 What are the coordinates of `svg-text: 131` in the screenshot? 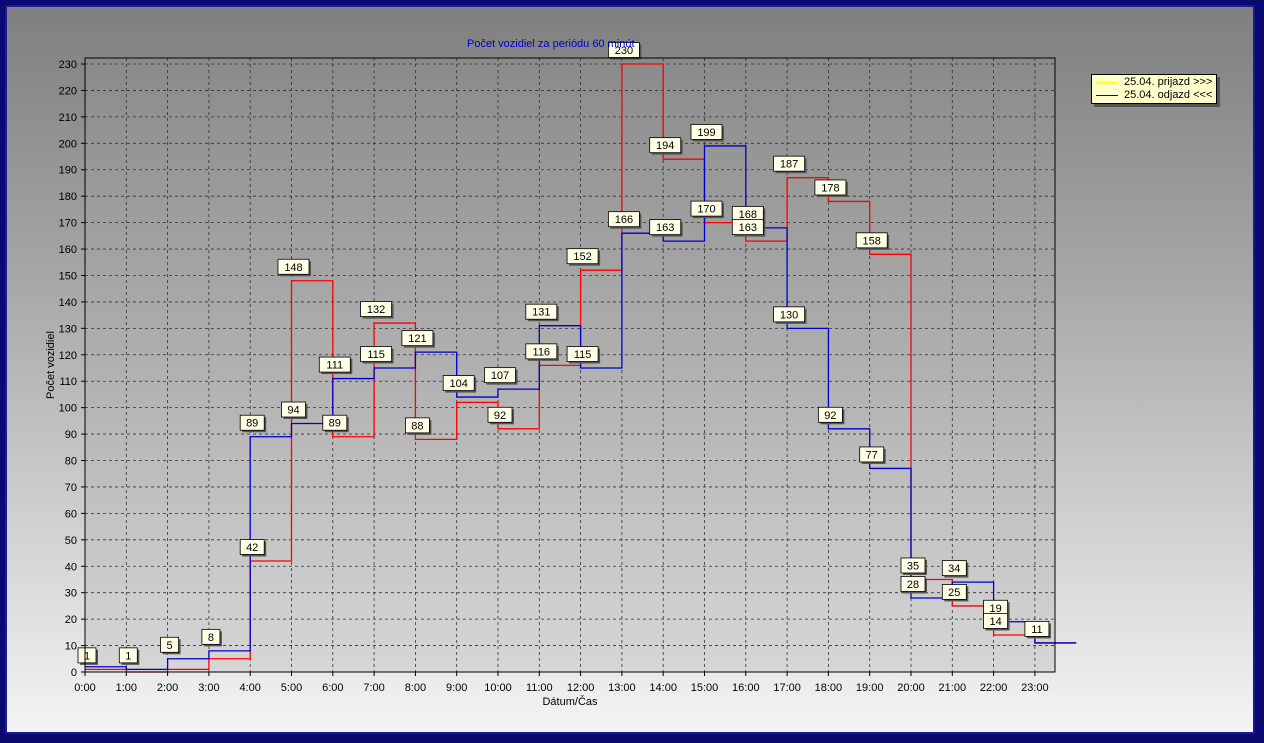 It's located at (541, 313).